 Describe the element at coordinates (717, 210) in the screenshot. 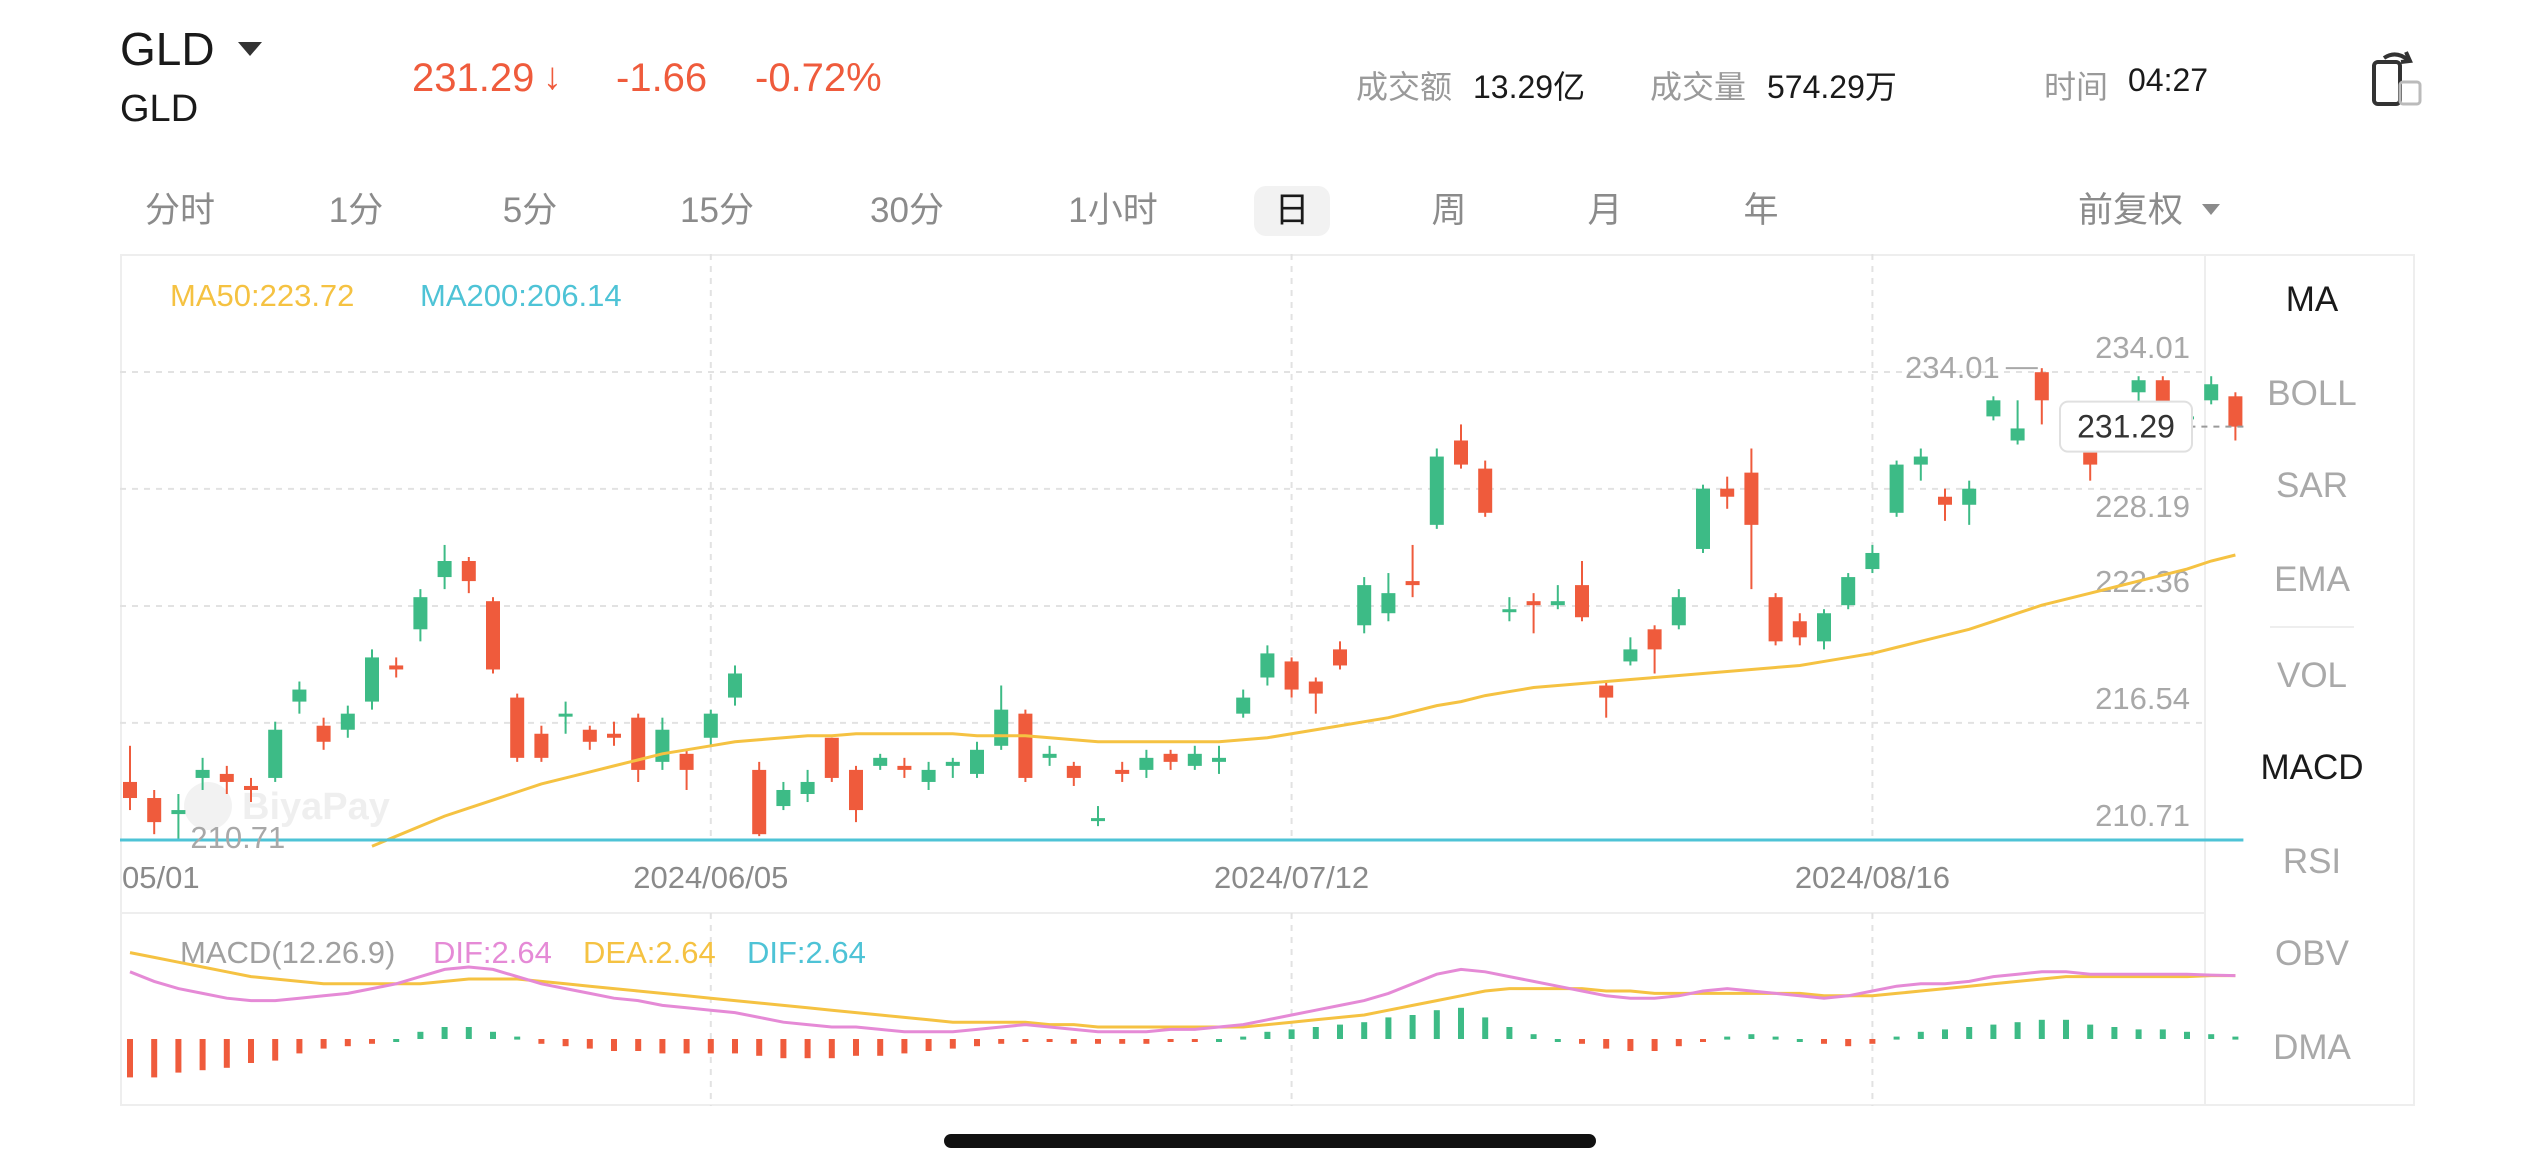

I see `tab-15min: 15分` at that location.